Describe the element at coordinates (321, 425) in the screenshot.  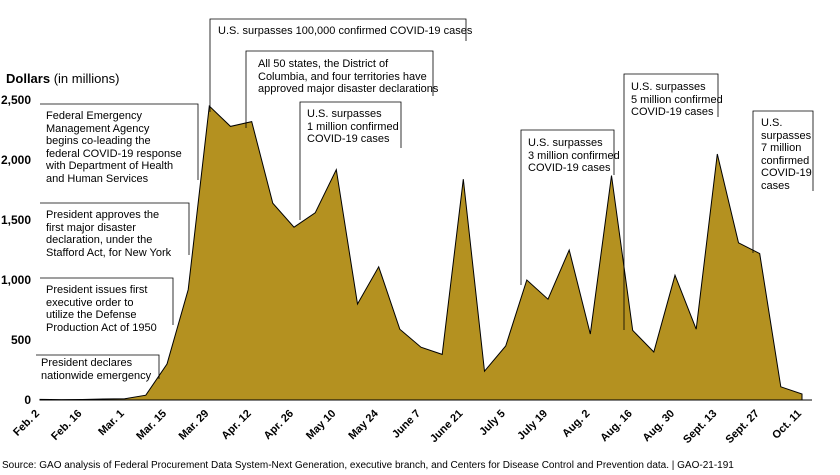
I see `x-tick-label: May 10` at that location.